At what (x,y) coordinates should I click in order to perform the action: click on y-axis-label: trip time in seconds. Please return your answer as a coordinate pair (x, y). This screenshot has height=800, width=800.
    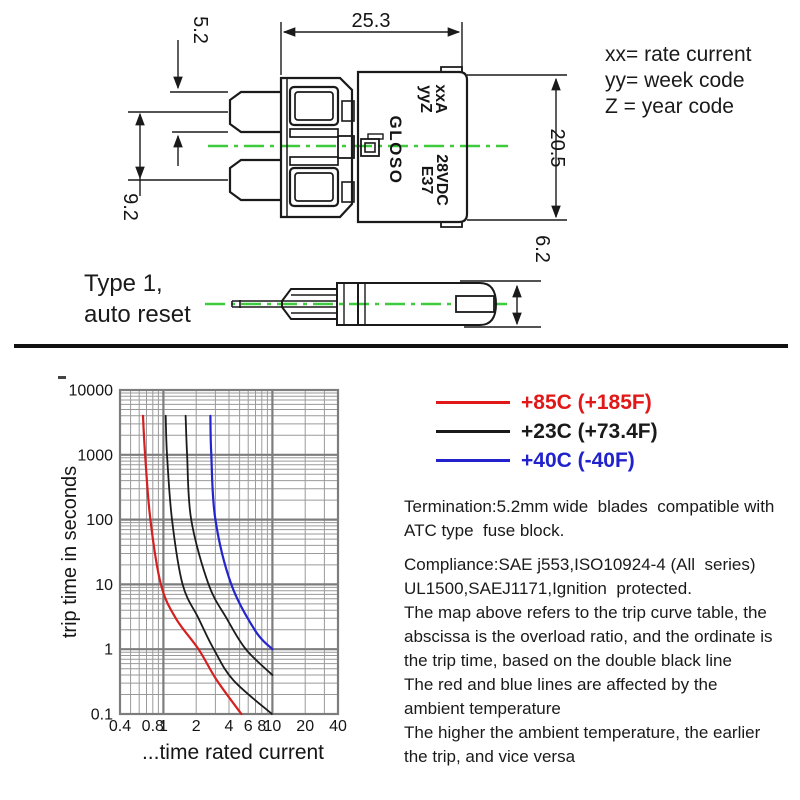
    Looking at the image, I should click on (70, 552).